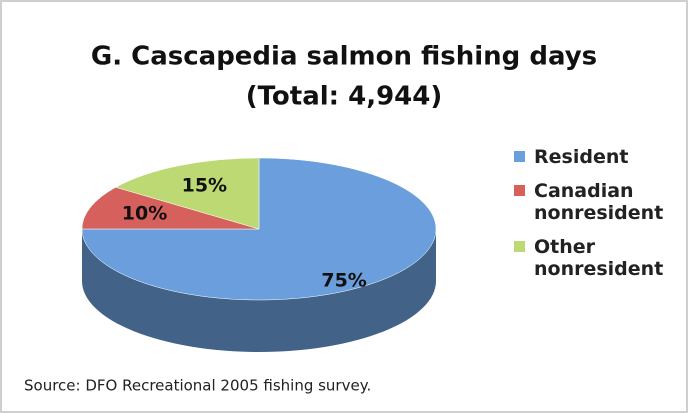 This screenshot has width=688, height=413. I want to click on value-label: 75%, so click(343, 281).